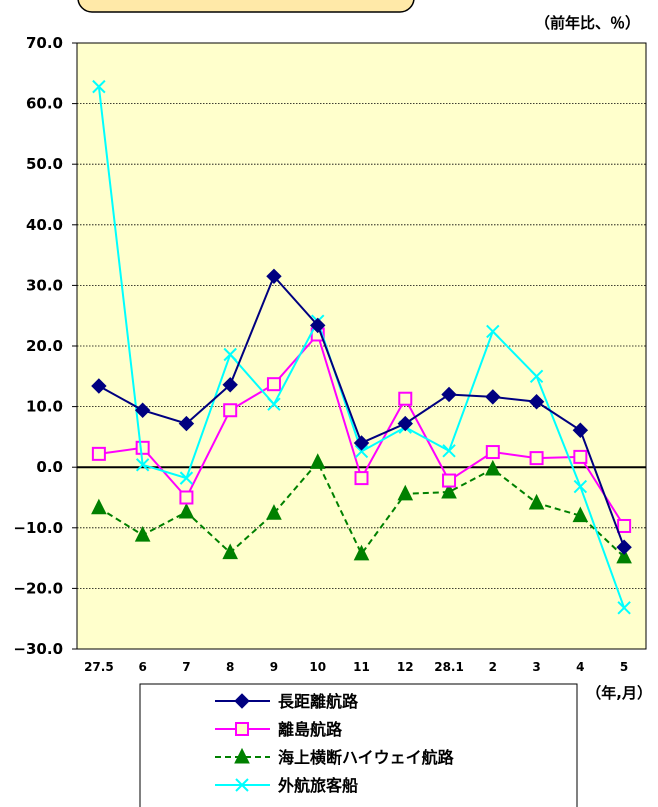 This screenshot has width=658, height=807. Describe the element at coordinates (38, 588) in the screenshot. I see `y-tick-label: −20.0` at that location.